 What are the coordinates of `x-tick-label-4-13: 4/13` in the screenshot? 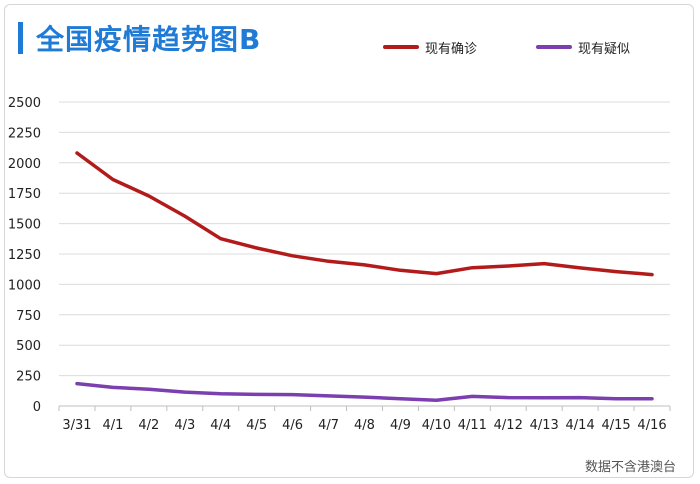 It's located at (544, 425).